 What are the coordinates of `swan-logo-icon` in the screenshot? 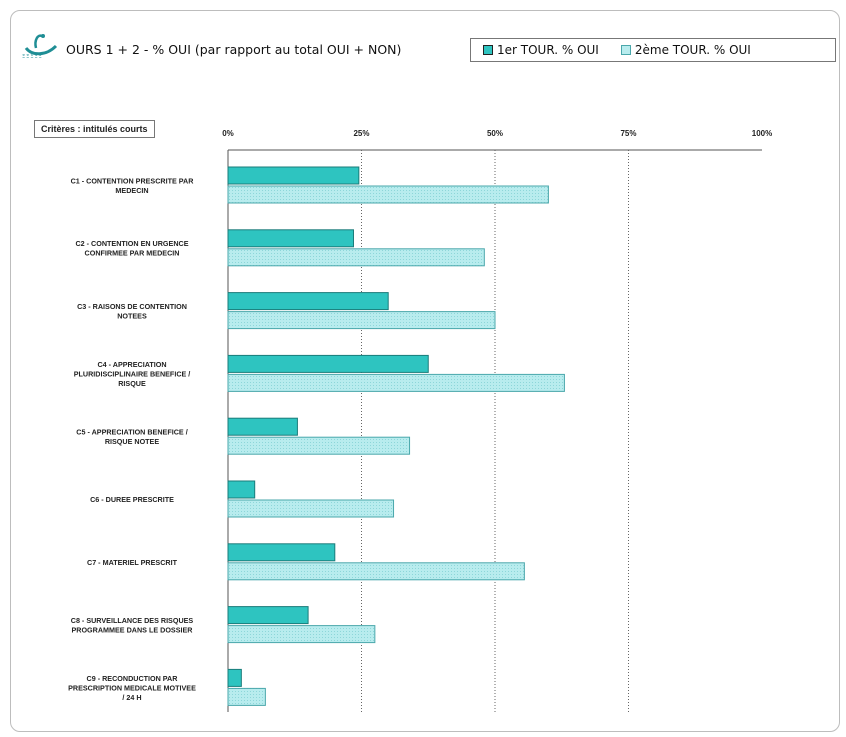 It's located at (41, 45).